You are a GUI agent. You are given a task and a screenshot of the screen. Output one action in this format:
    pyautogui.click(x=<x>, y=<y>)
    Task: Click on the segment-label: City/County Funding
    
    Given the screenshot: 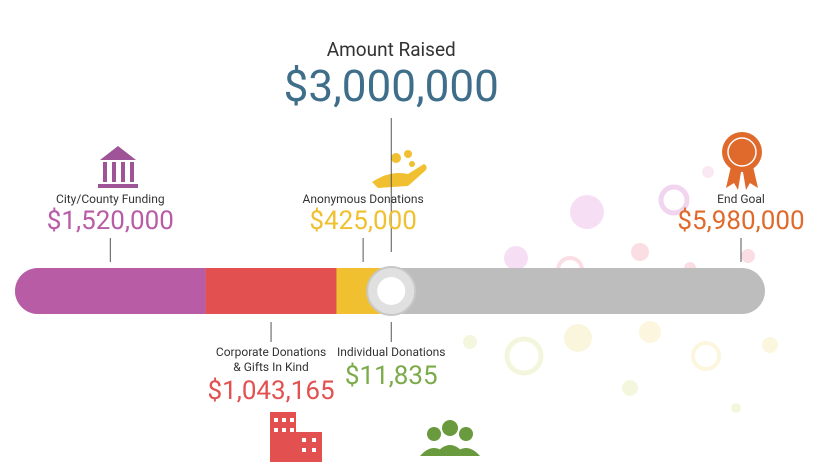 What is the action you would take?
    pyautogui.click(x=110, y=199)
    